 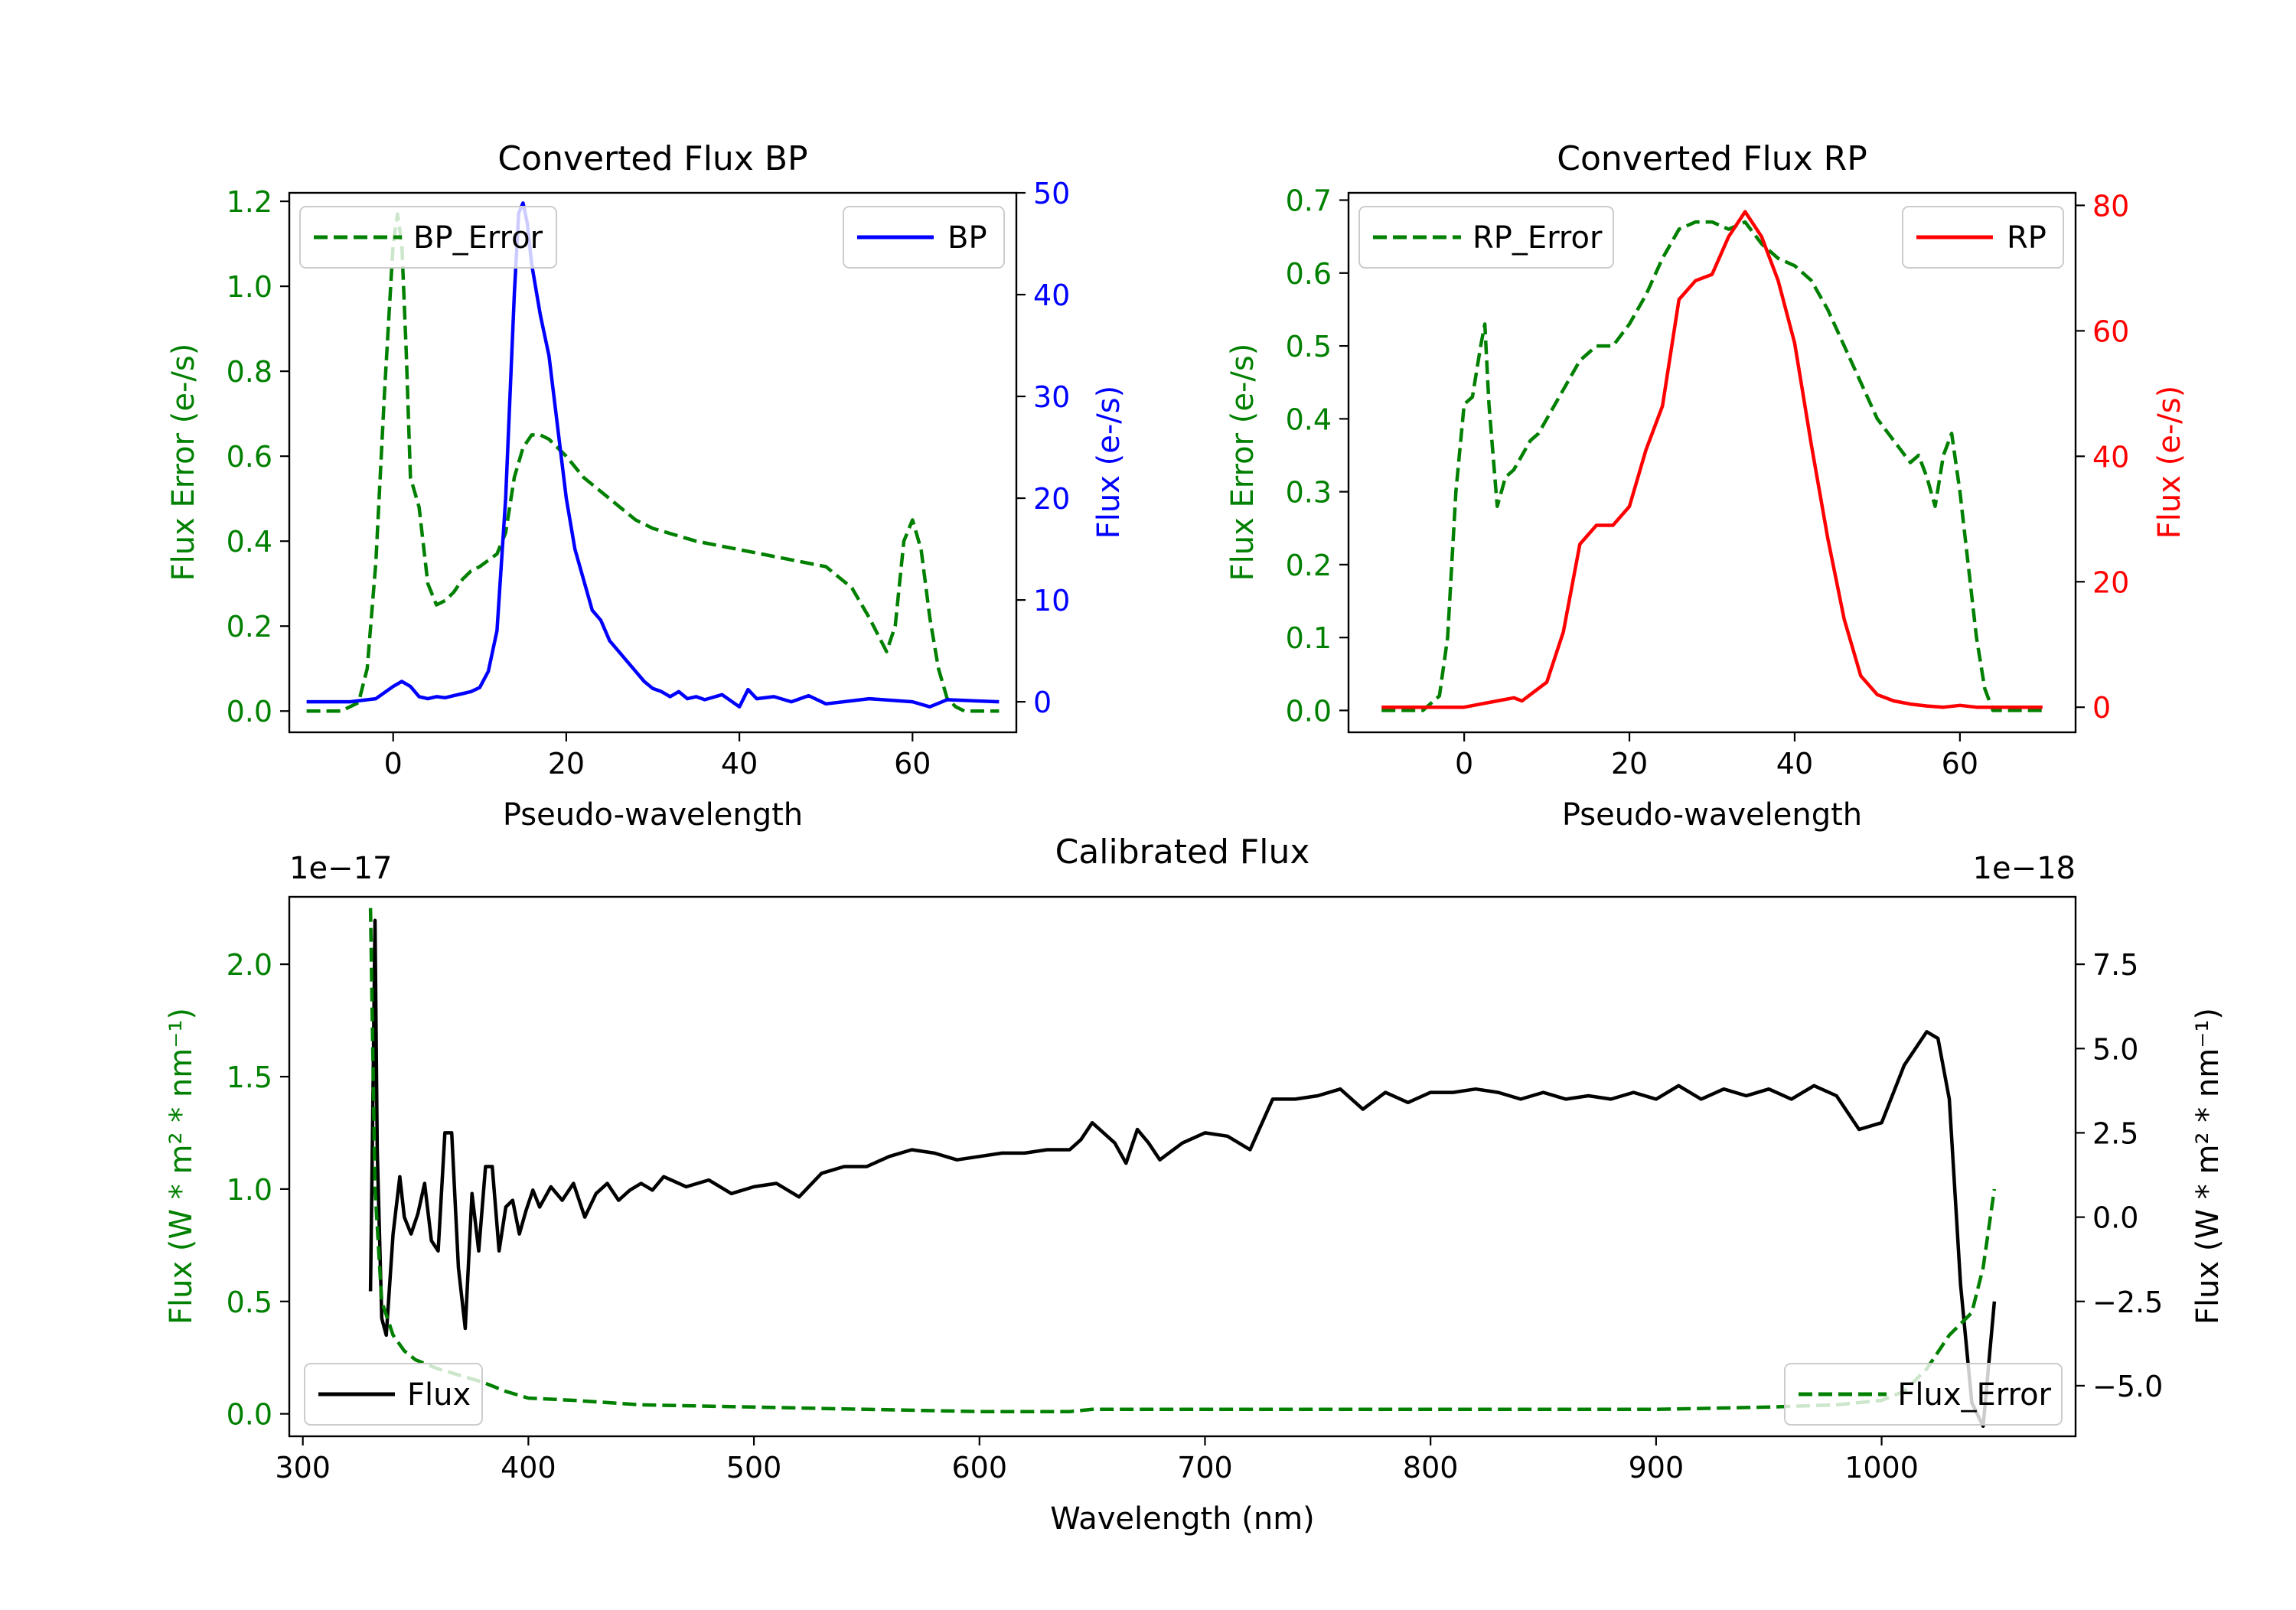 What do you see at coordinates (652, 158) in the screenshot?
I see `bp-title: Converted Flux BP` at bounding box center [652, 158].